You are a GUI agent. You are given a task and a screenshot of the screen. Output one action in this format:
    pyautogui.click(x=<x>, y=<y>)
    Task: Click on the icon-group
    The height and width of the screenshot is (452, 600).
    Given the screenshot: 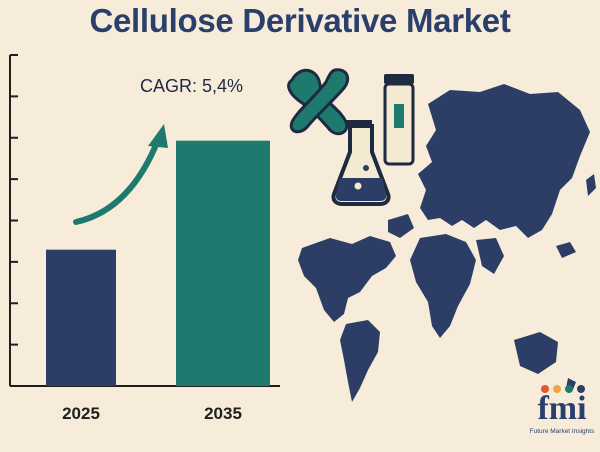 What is the action you would take?
    pyautogui.click(x=351, y=137)
    